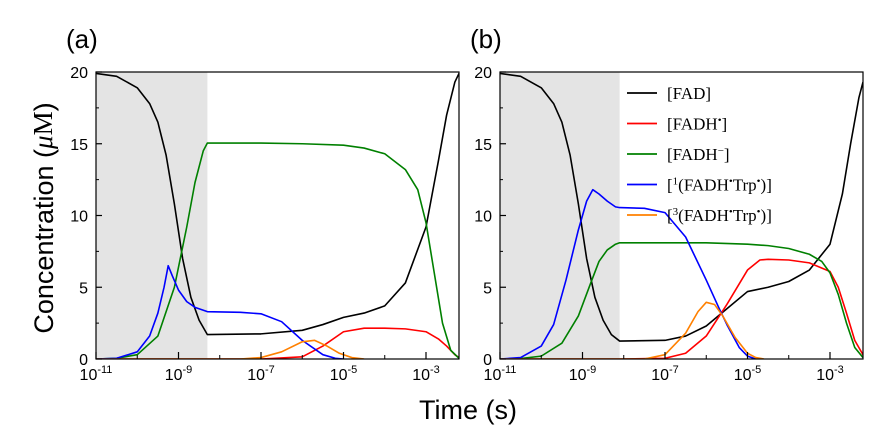  Describe the element at coordinates (697, 124) in the screenshot. I see `legend-label: [FADH•]` at that location.